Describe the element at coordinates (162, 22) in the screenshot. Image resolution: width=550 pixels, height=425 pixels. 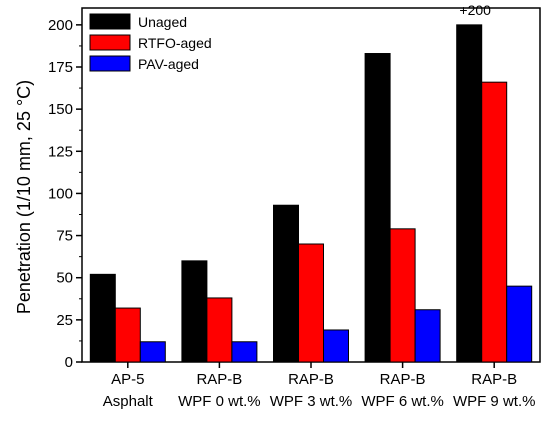
I see `legend-label: Unaged` at that location.